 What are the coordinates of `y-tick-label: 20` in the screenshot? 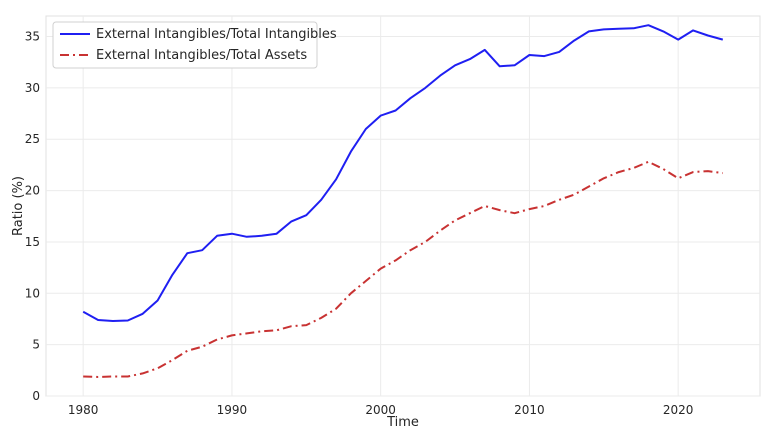 It's located at (32, 191).